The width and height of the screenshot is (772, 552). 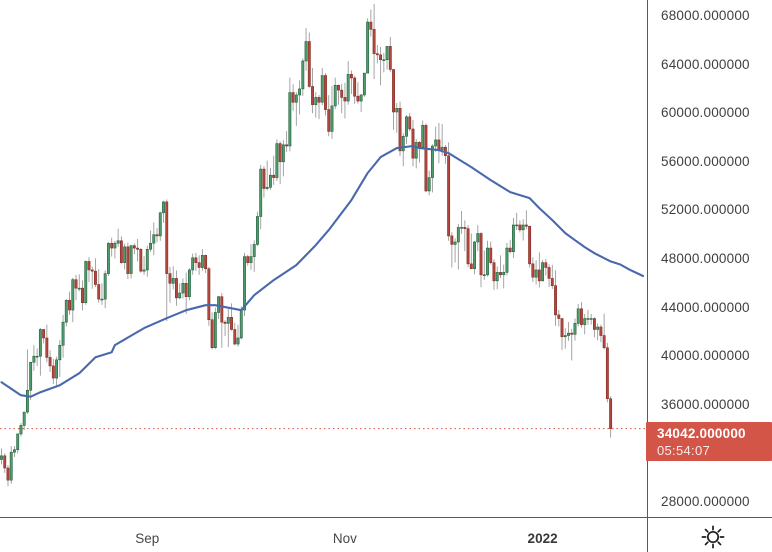 I want to click on last-price-value: 34042.000000, so click(x=701, y=433).